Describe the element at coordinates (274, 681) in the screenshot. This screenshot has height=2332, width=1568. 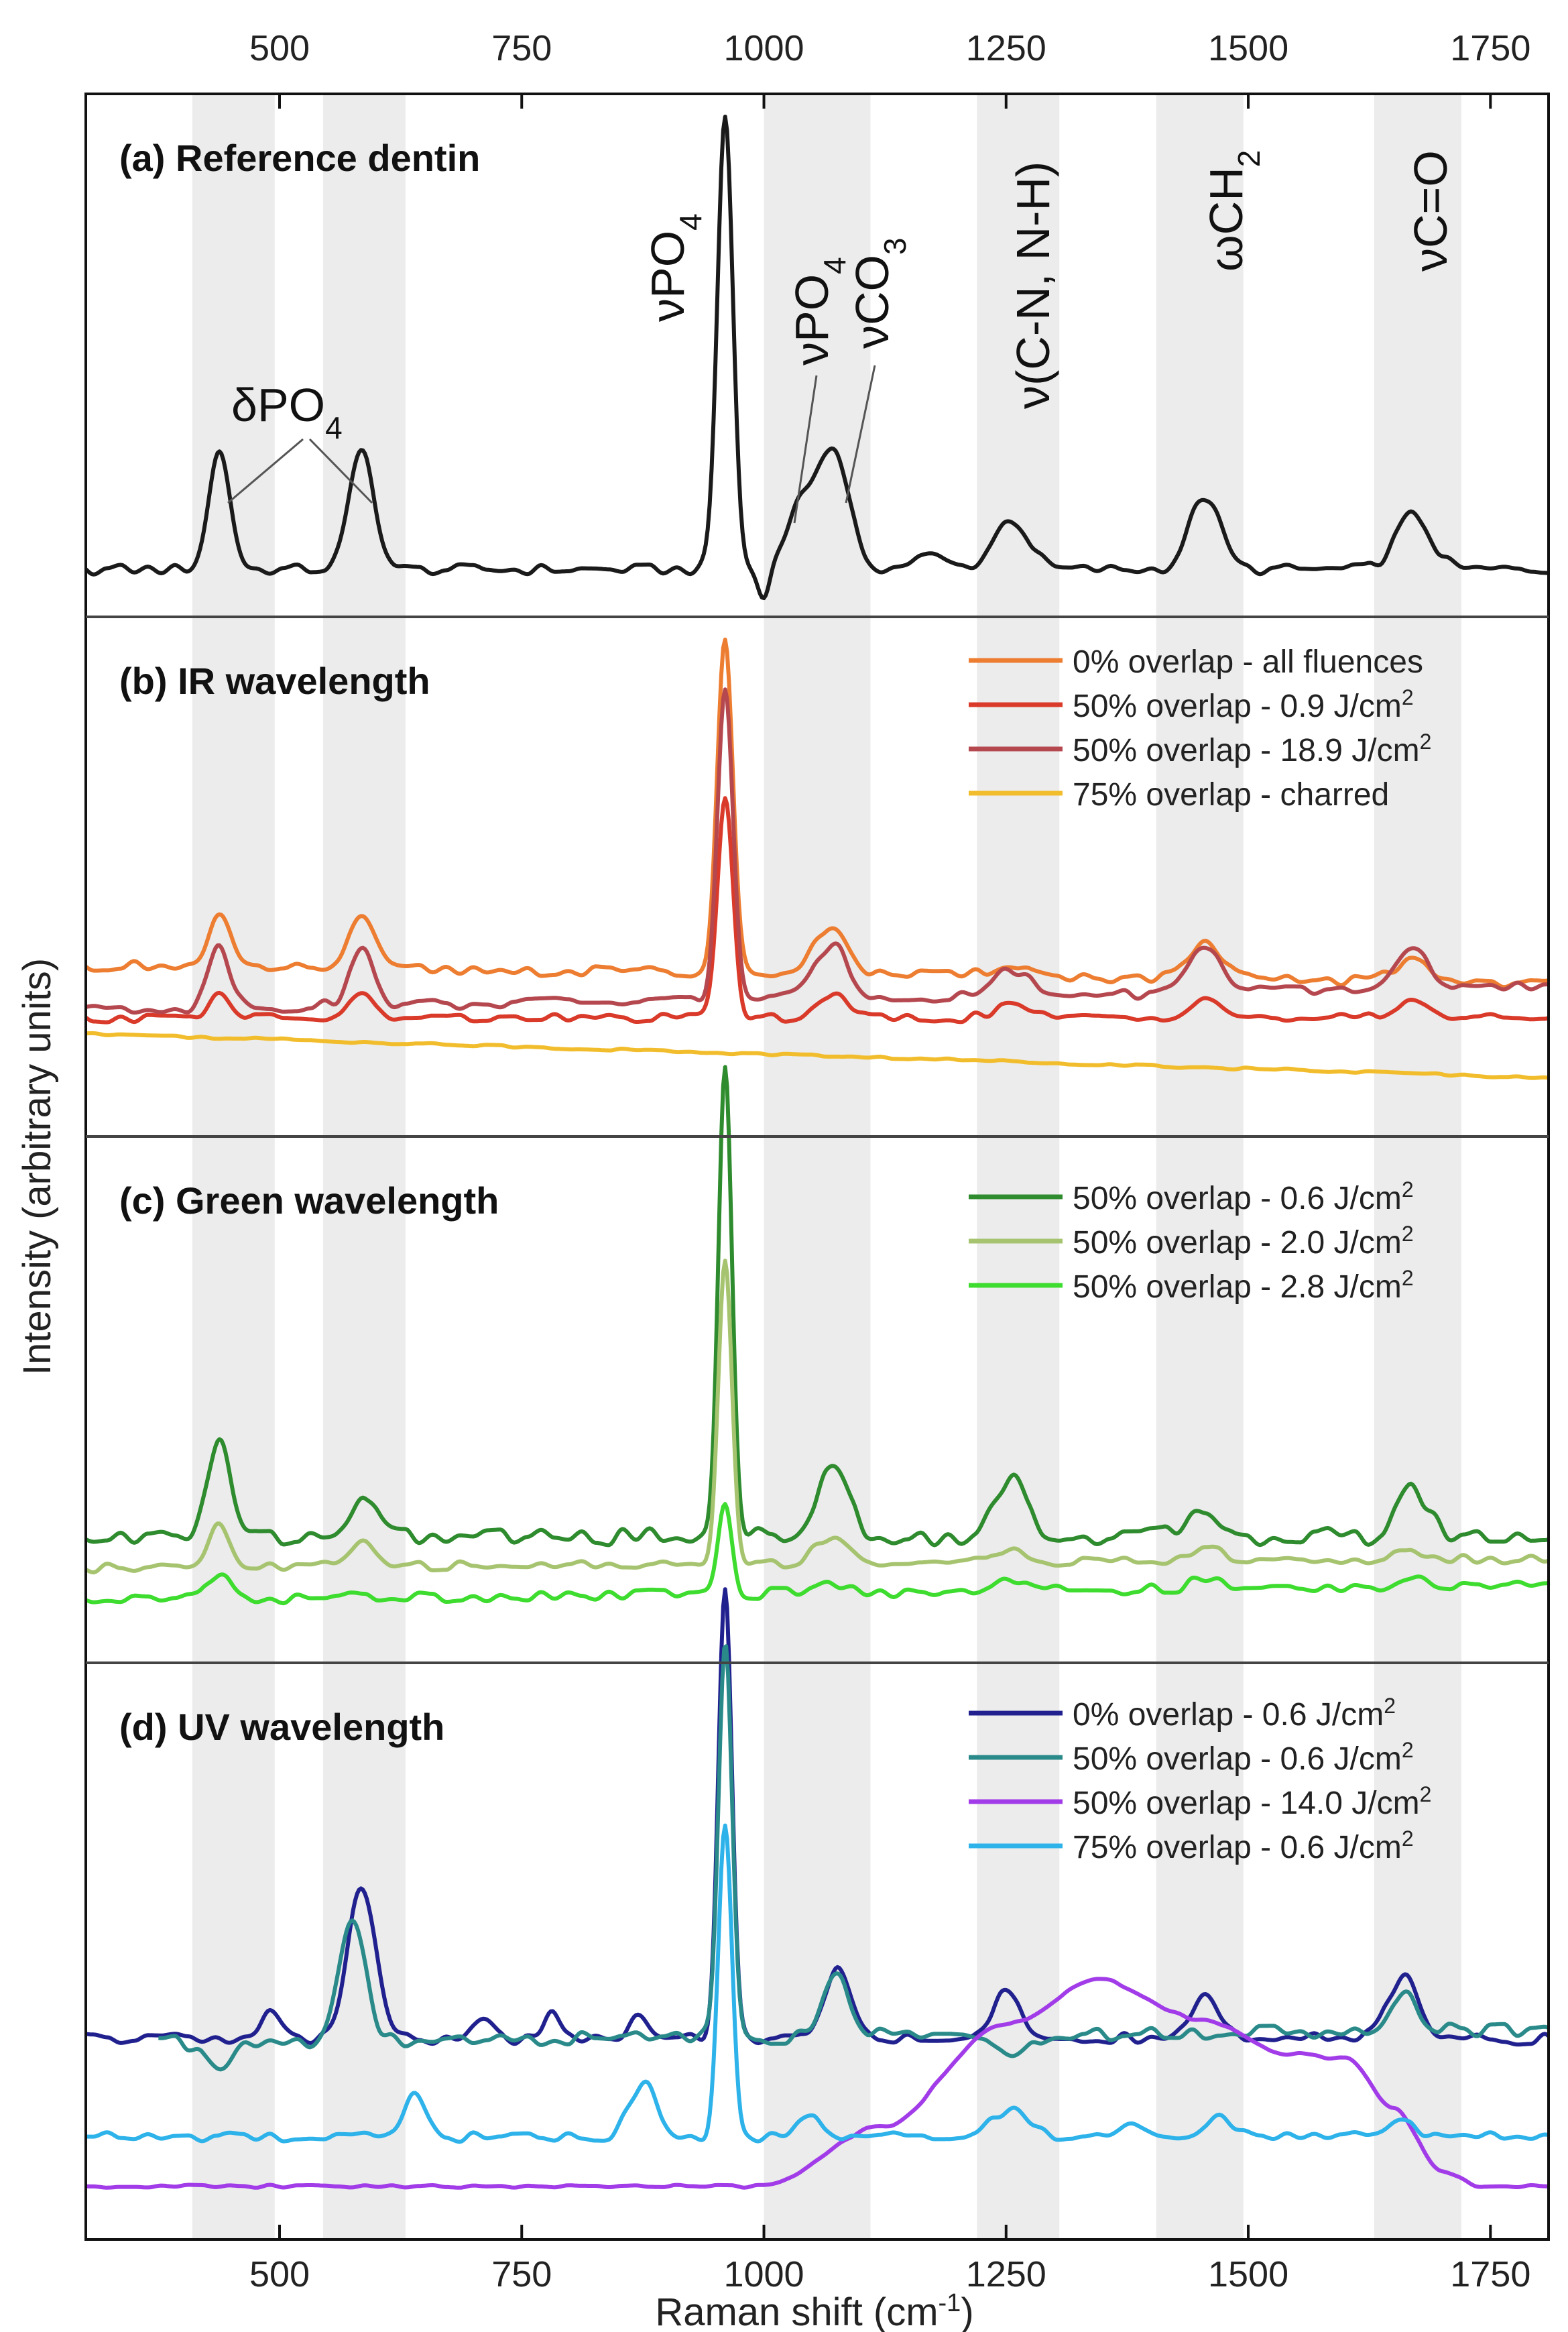
I see `panel-title: (b) IR wavelength` at that location.